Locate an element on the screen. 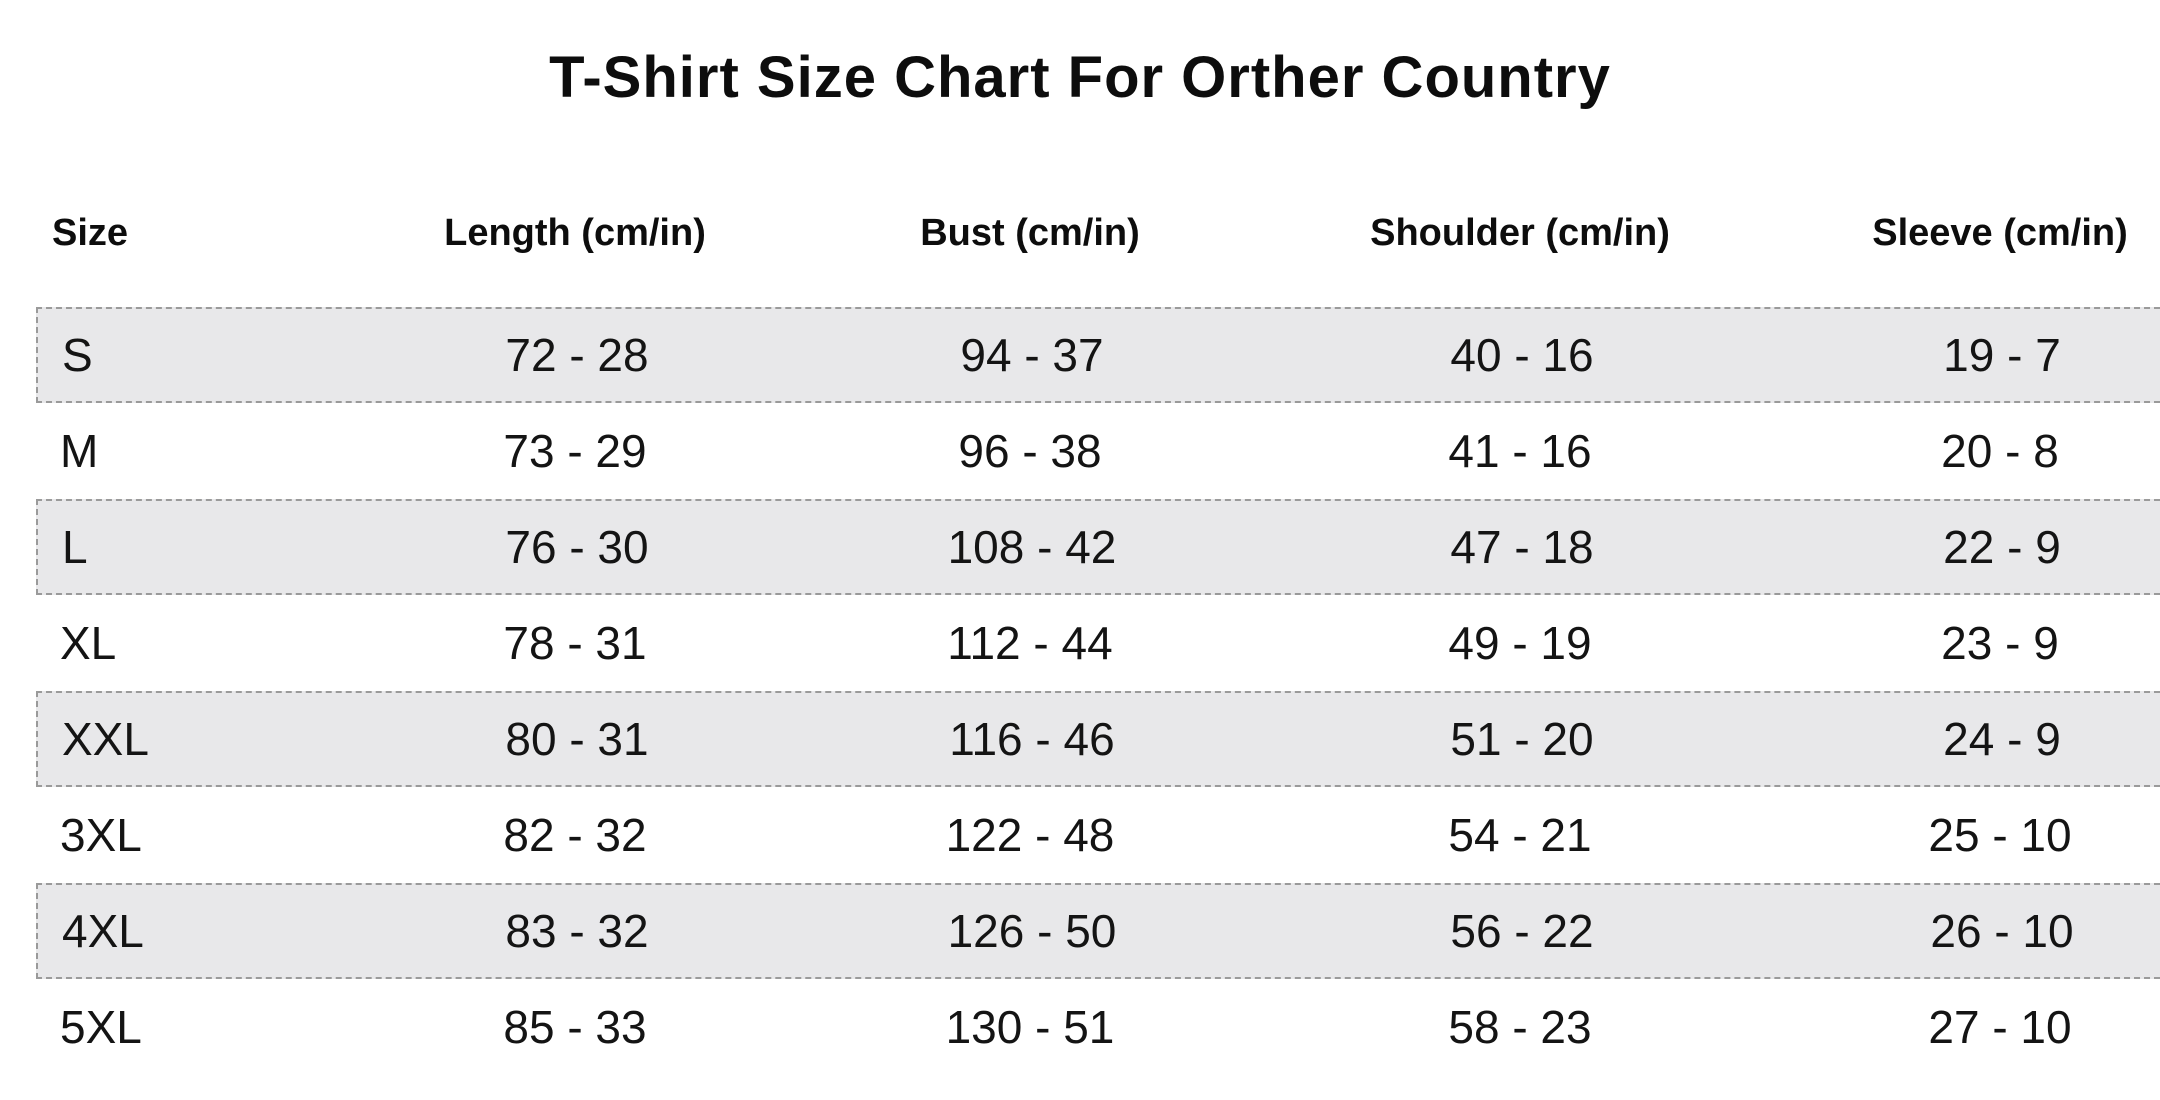 This screenshot has height=1100, width=2160. length-cell: 76 - 30 is located at coordinates (577, 547).